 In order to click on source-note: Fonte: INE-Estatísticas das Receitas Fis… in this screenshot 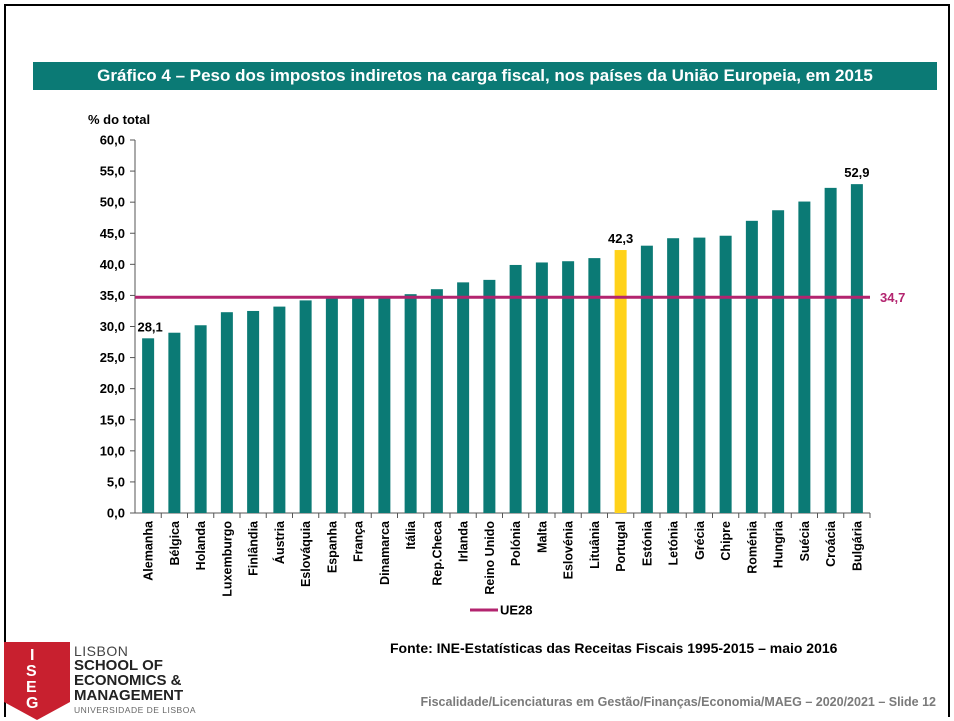, I will do `click(614, 648)`.